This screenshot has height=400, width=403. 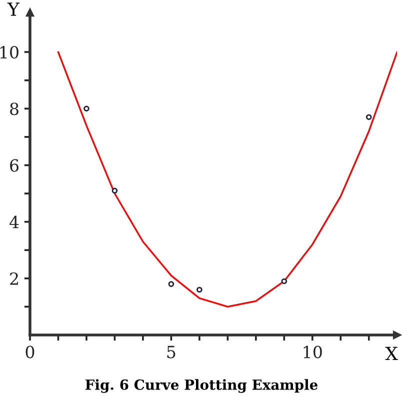 I want to click on y-tick-label: 10, so click(x=9, y=52).